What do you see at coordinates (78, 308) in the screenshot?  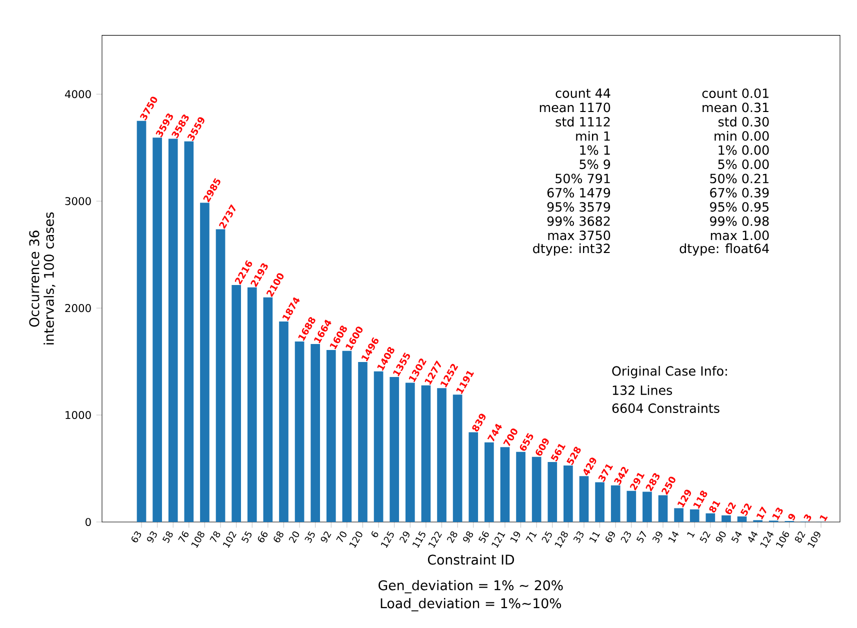 I see `y-tick-label: 2000` at bounding box center [78, 308].